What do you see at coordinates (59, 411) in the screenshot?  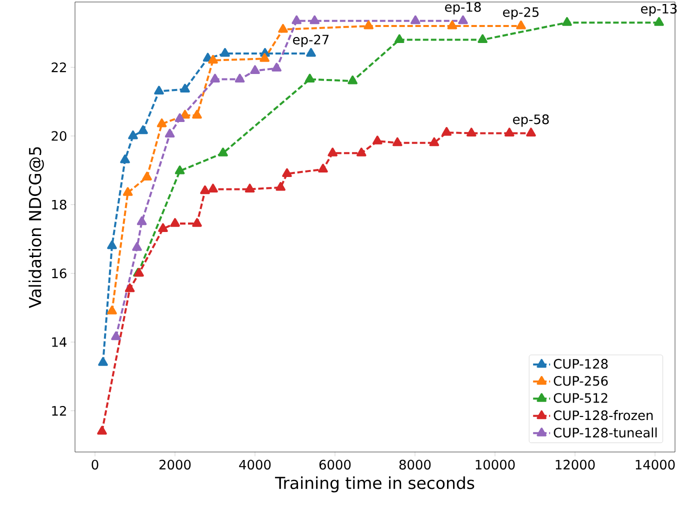 I see `y-tick-label: 12` at bounding box center [59, 411].